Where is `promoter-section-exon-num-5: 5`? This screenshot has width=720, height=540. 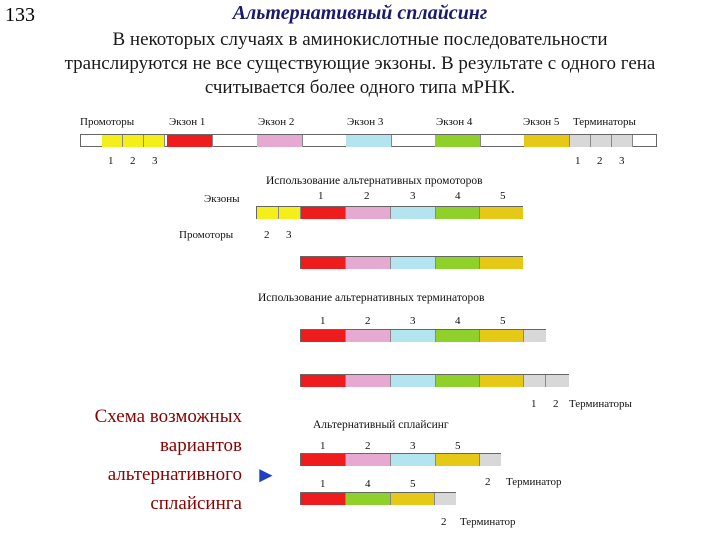 promoter-section-exon-num-5: 5 is located at coordinates (503, 196).